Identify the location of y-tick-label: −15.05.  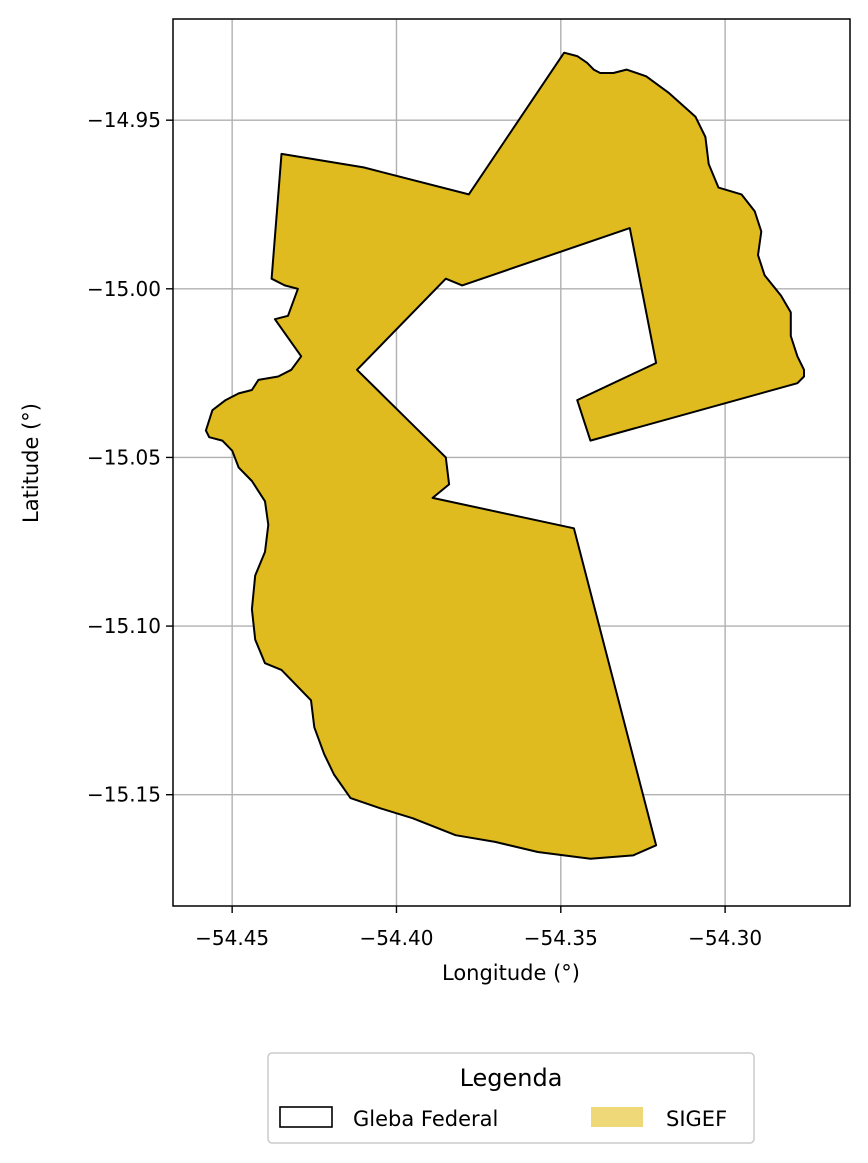
(124, 457).